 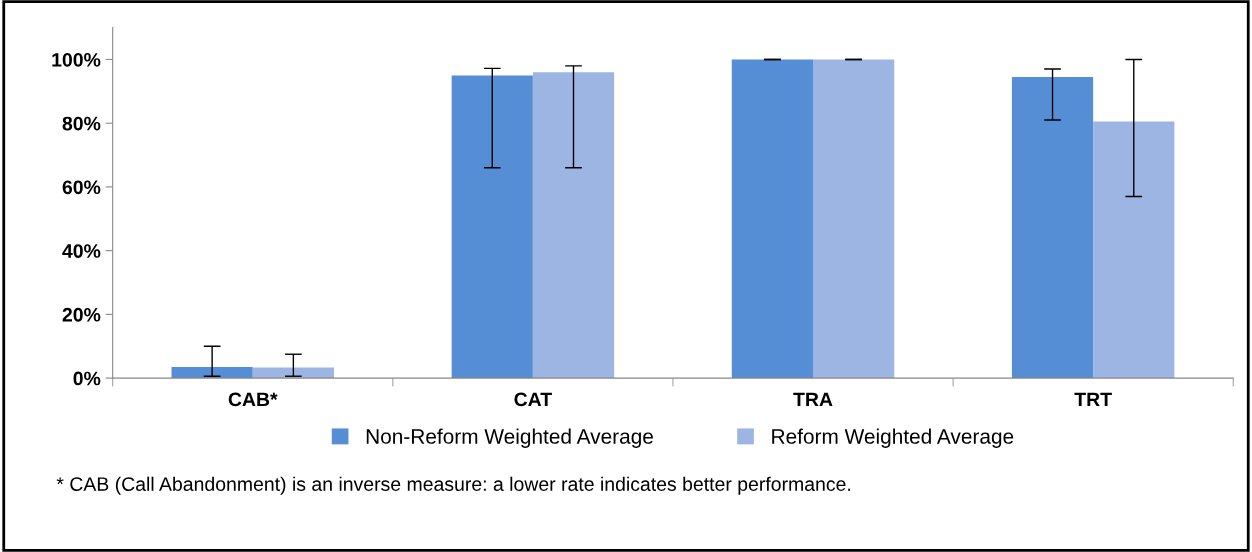 What do you see at coordinates (81, 251) in the screenshot?
I see `y-tick-label: 40%` at bounding box center [81, 251].